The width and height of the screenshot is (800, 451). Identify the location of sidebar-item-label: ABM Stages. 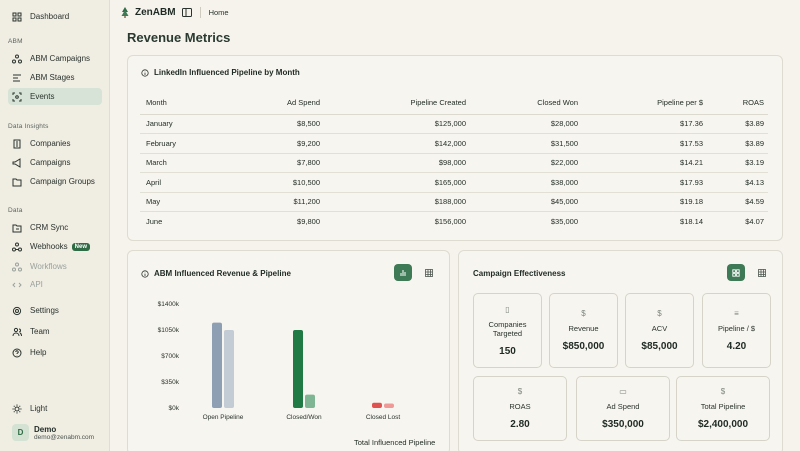
(52, 77).